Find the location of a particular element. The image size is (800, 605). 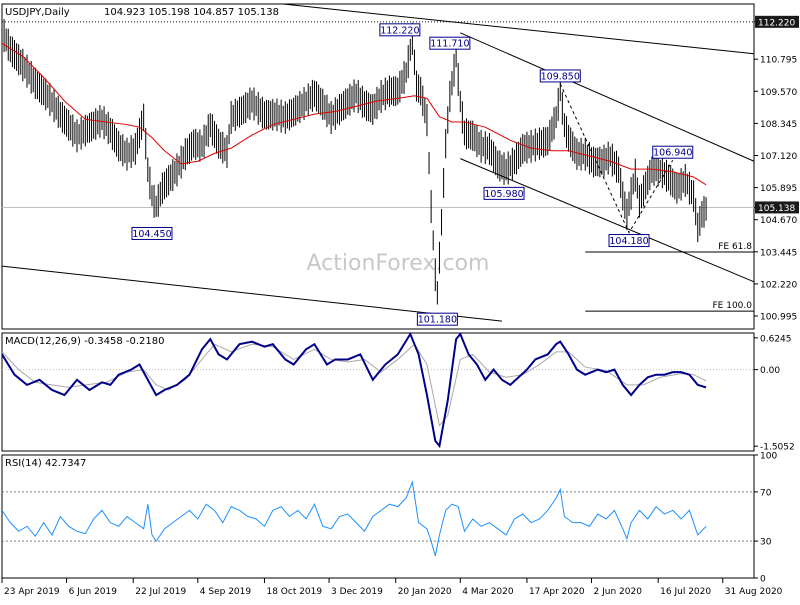

x-tick-label: 4 Sep 2019 is located at coordinates (226, 592).